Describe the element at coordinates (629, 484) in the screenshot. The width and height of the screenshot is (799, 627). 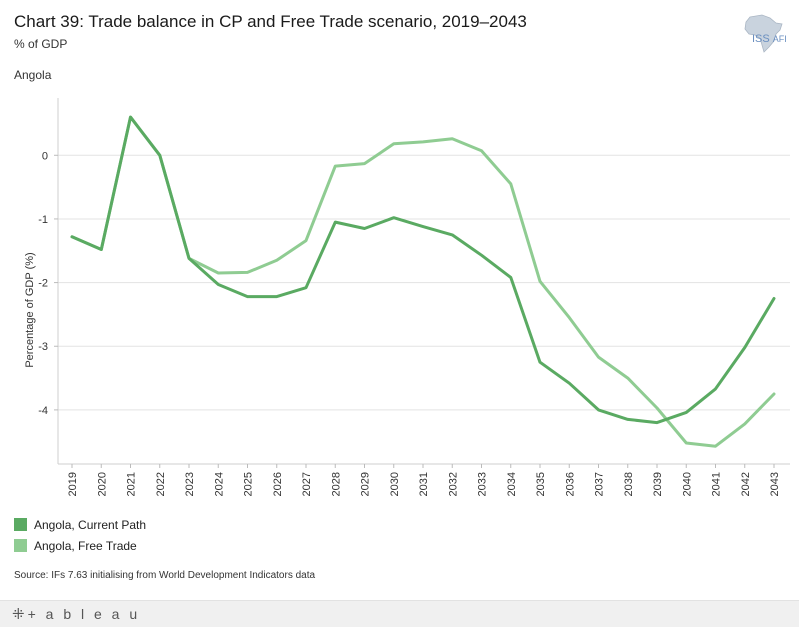
I see `x-tick-label: 2038` at that location.